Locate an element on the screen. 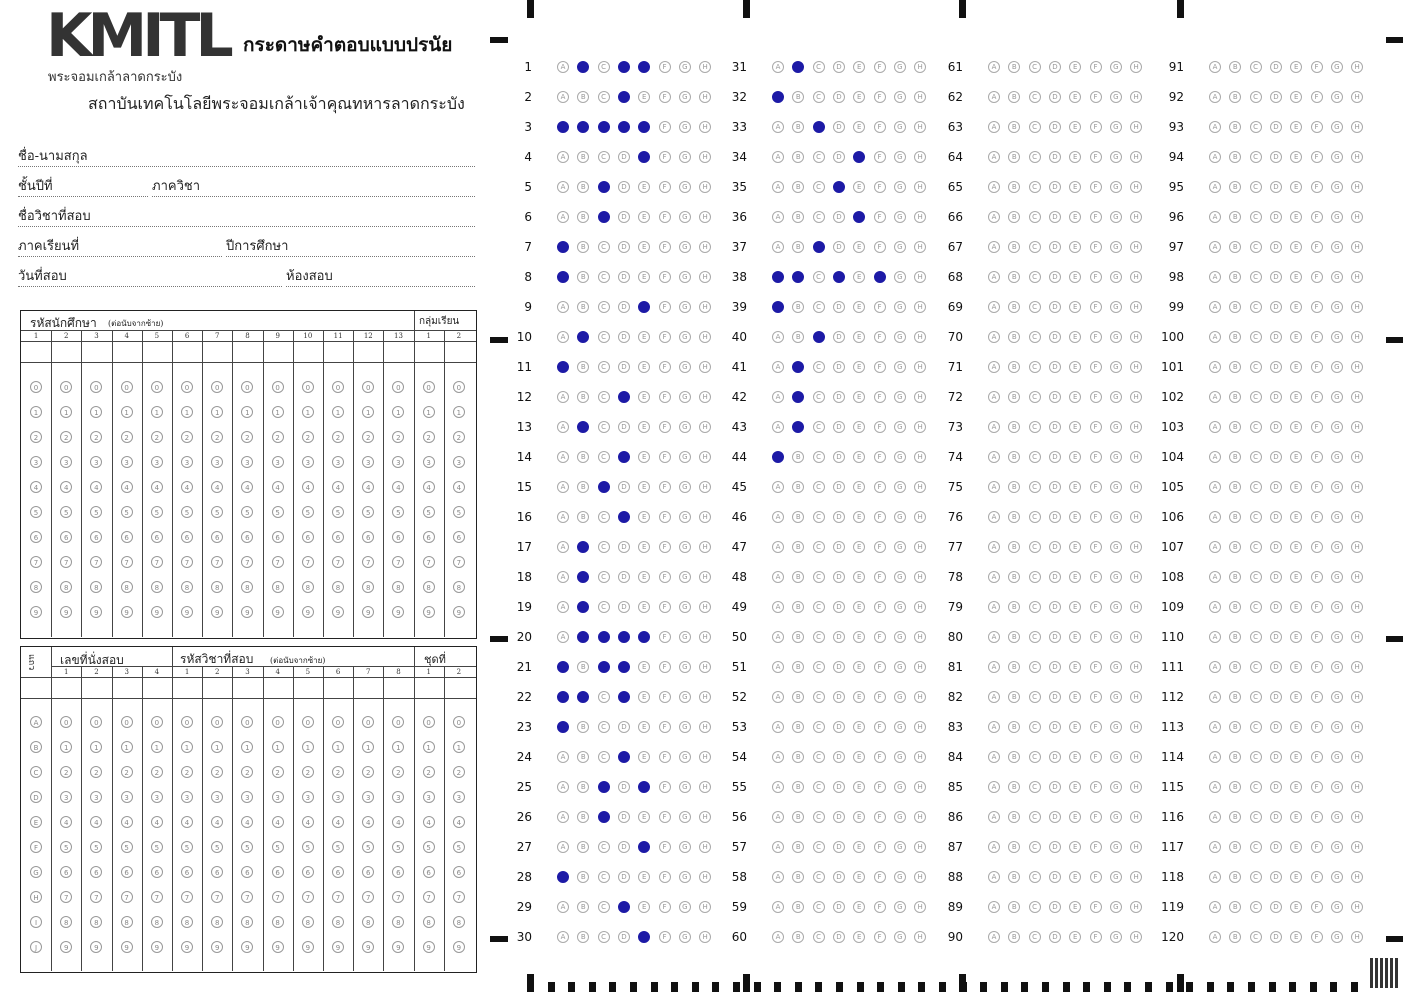 The height and width of the screenshot is (992, 1403). id-digit-bubble: 3 is located at coordinates (307, 462).